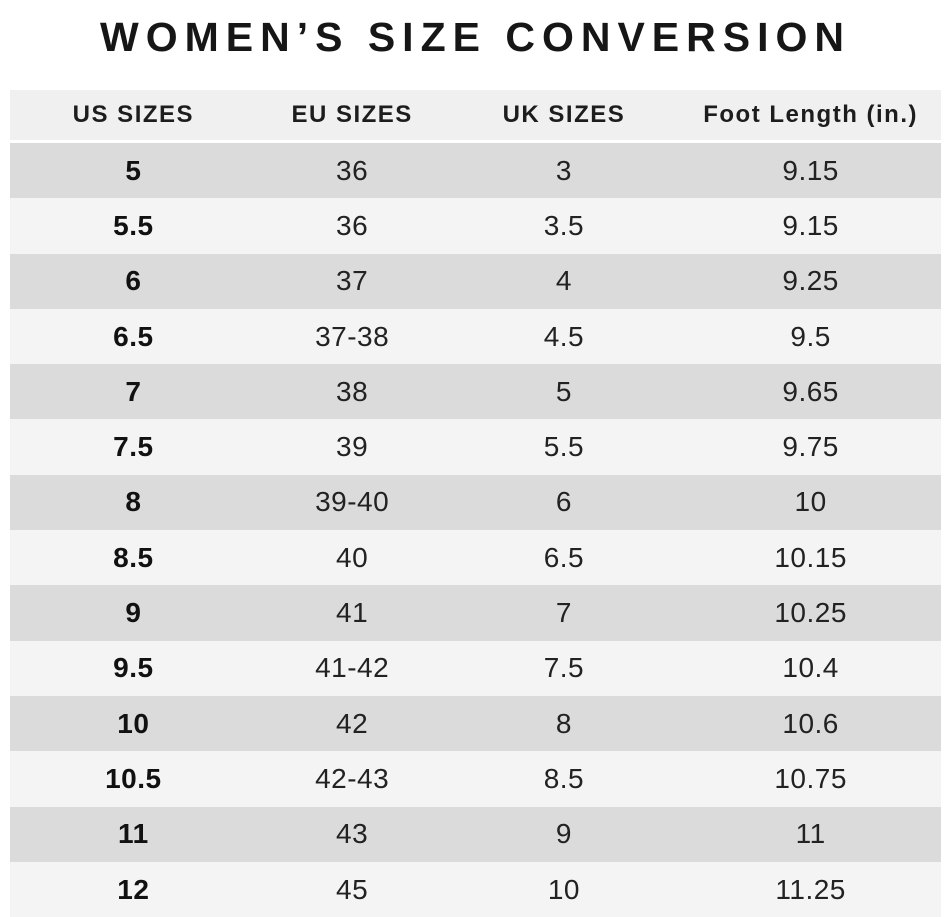  What do you see at coordinates (563, 502) in the screenshot?
I see `cell-uk-size: 6` at bounding box center [563, 502].